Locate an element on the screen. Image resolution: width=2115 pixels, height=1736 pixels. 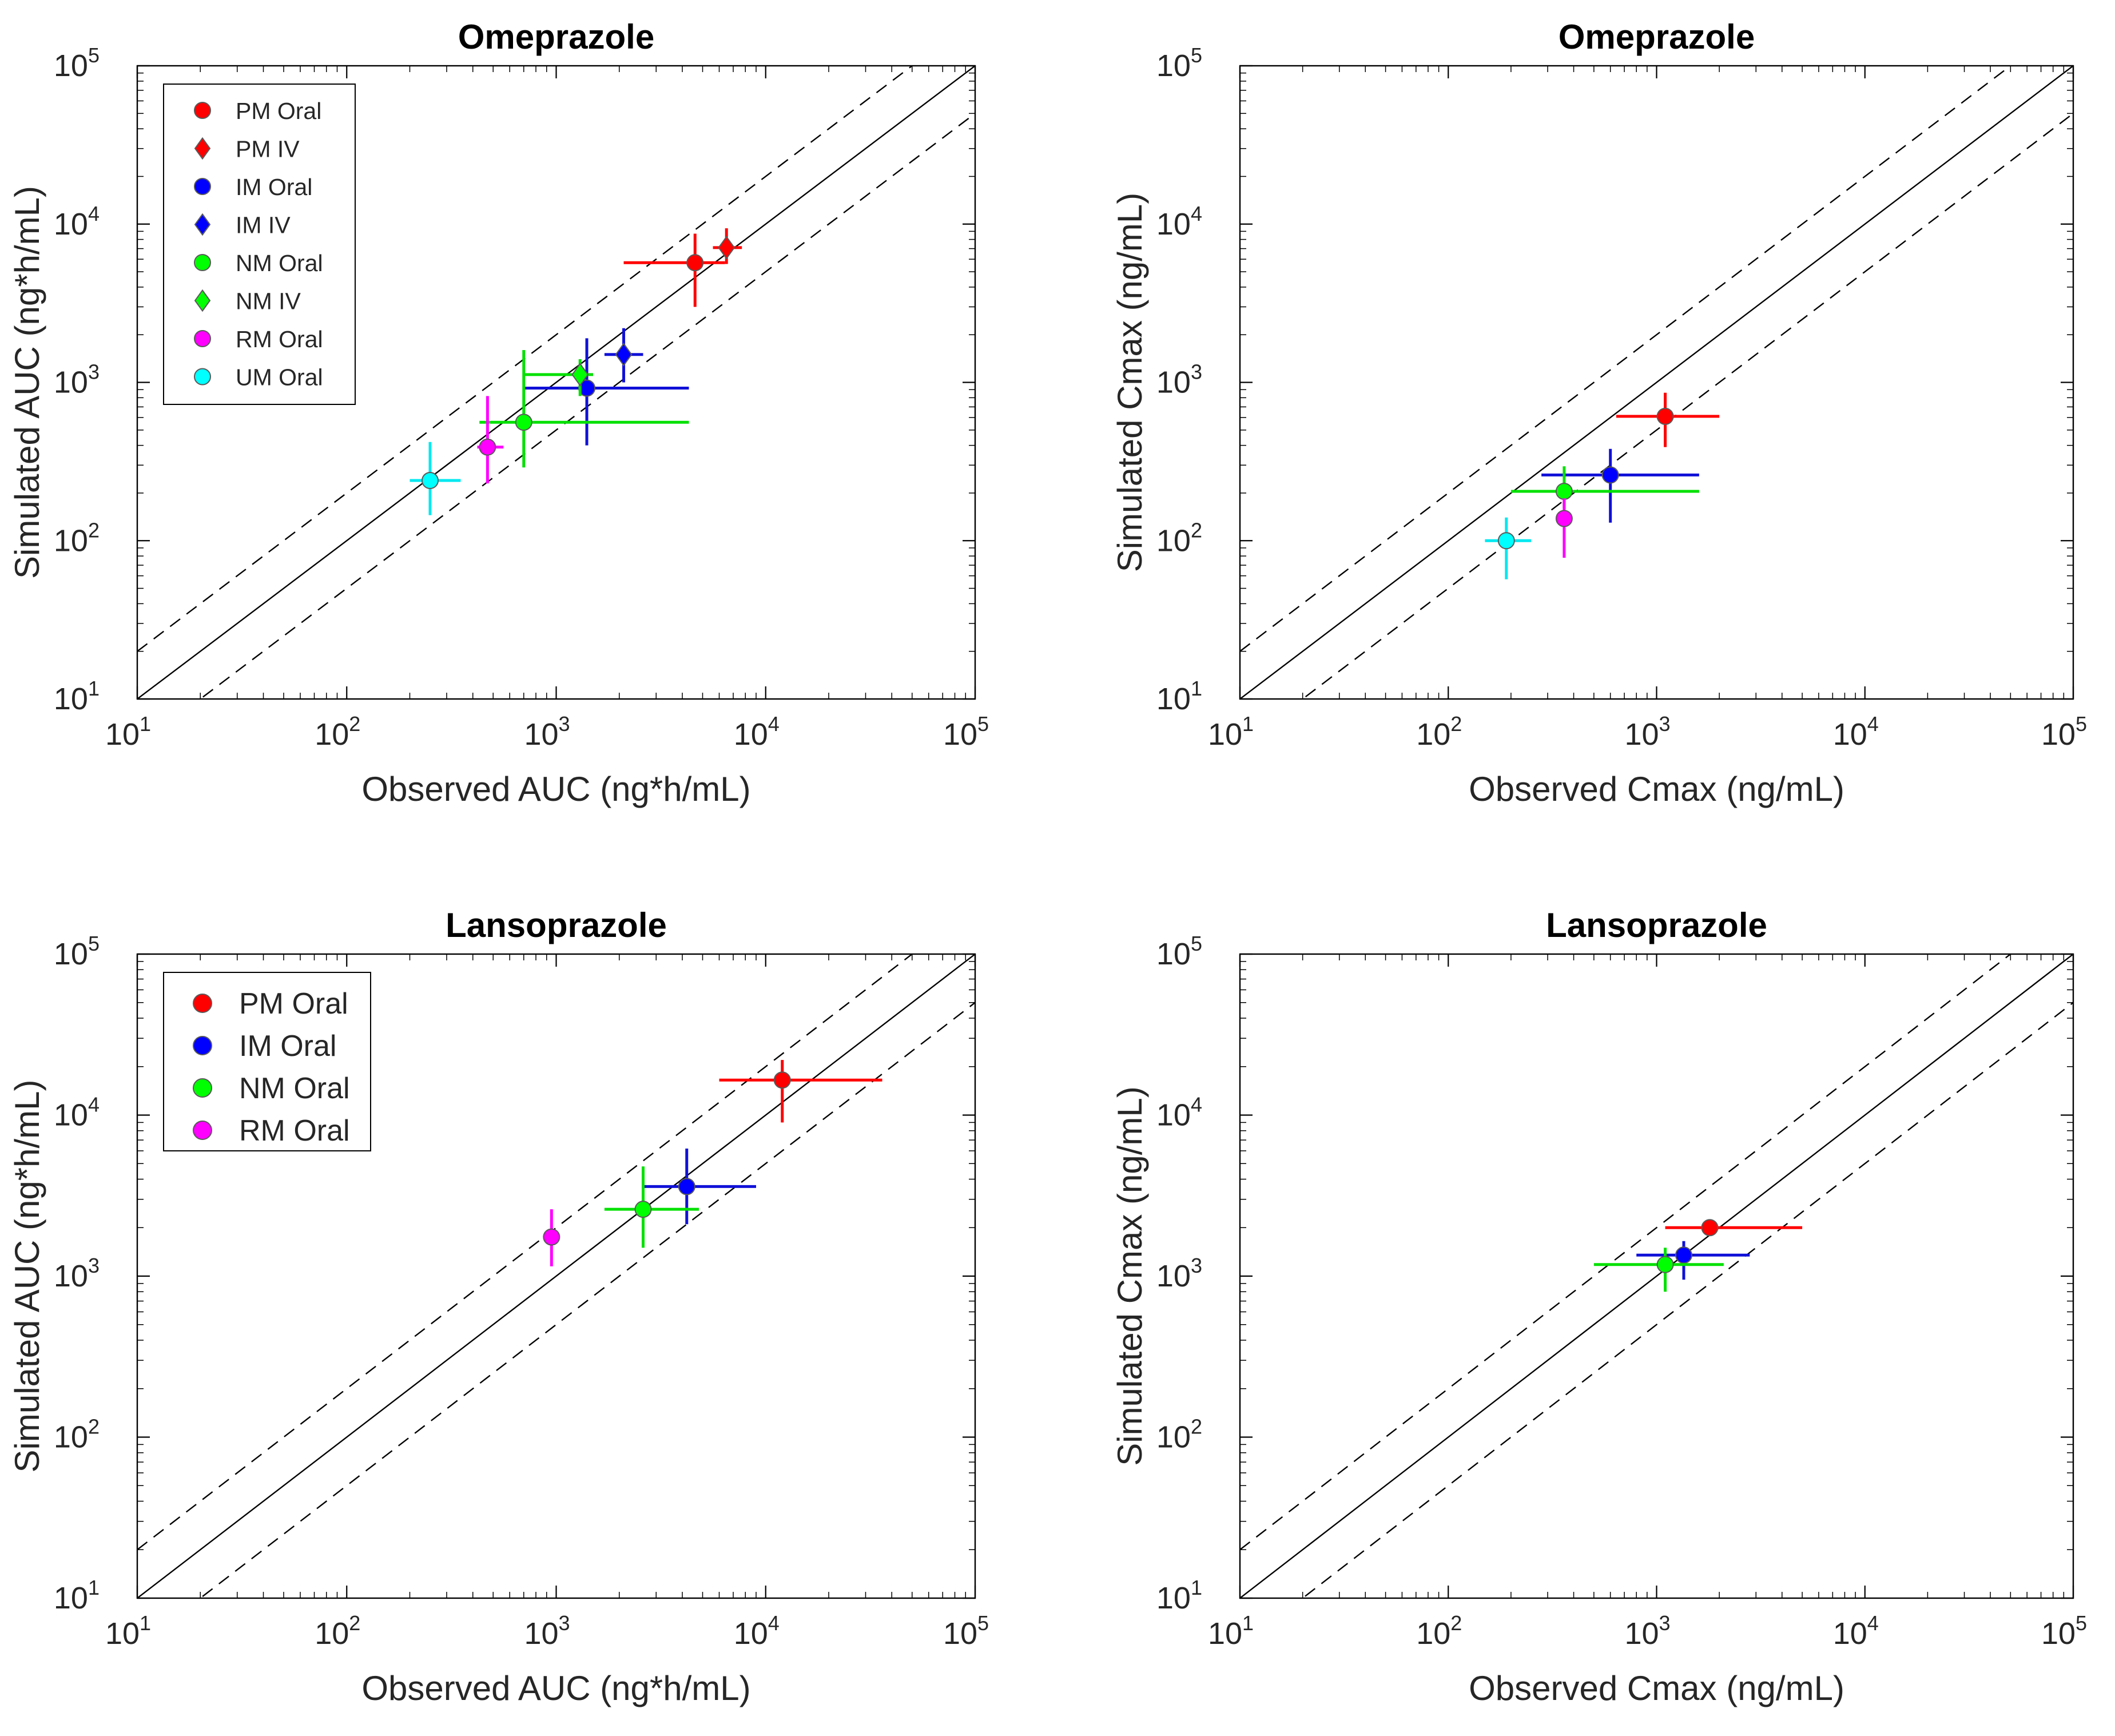
x-tick-label: 10⁵ is located at coordinates (2064, 732).